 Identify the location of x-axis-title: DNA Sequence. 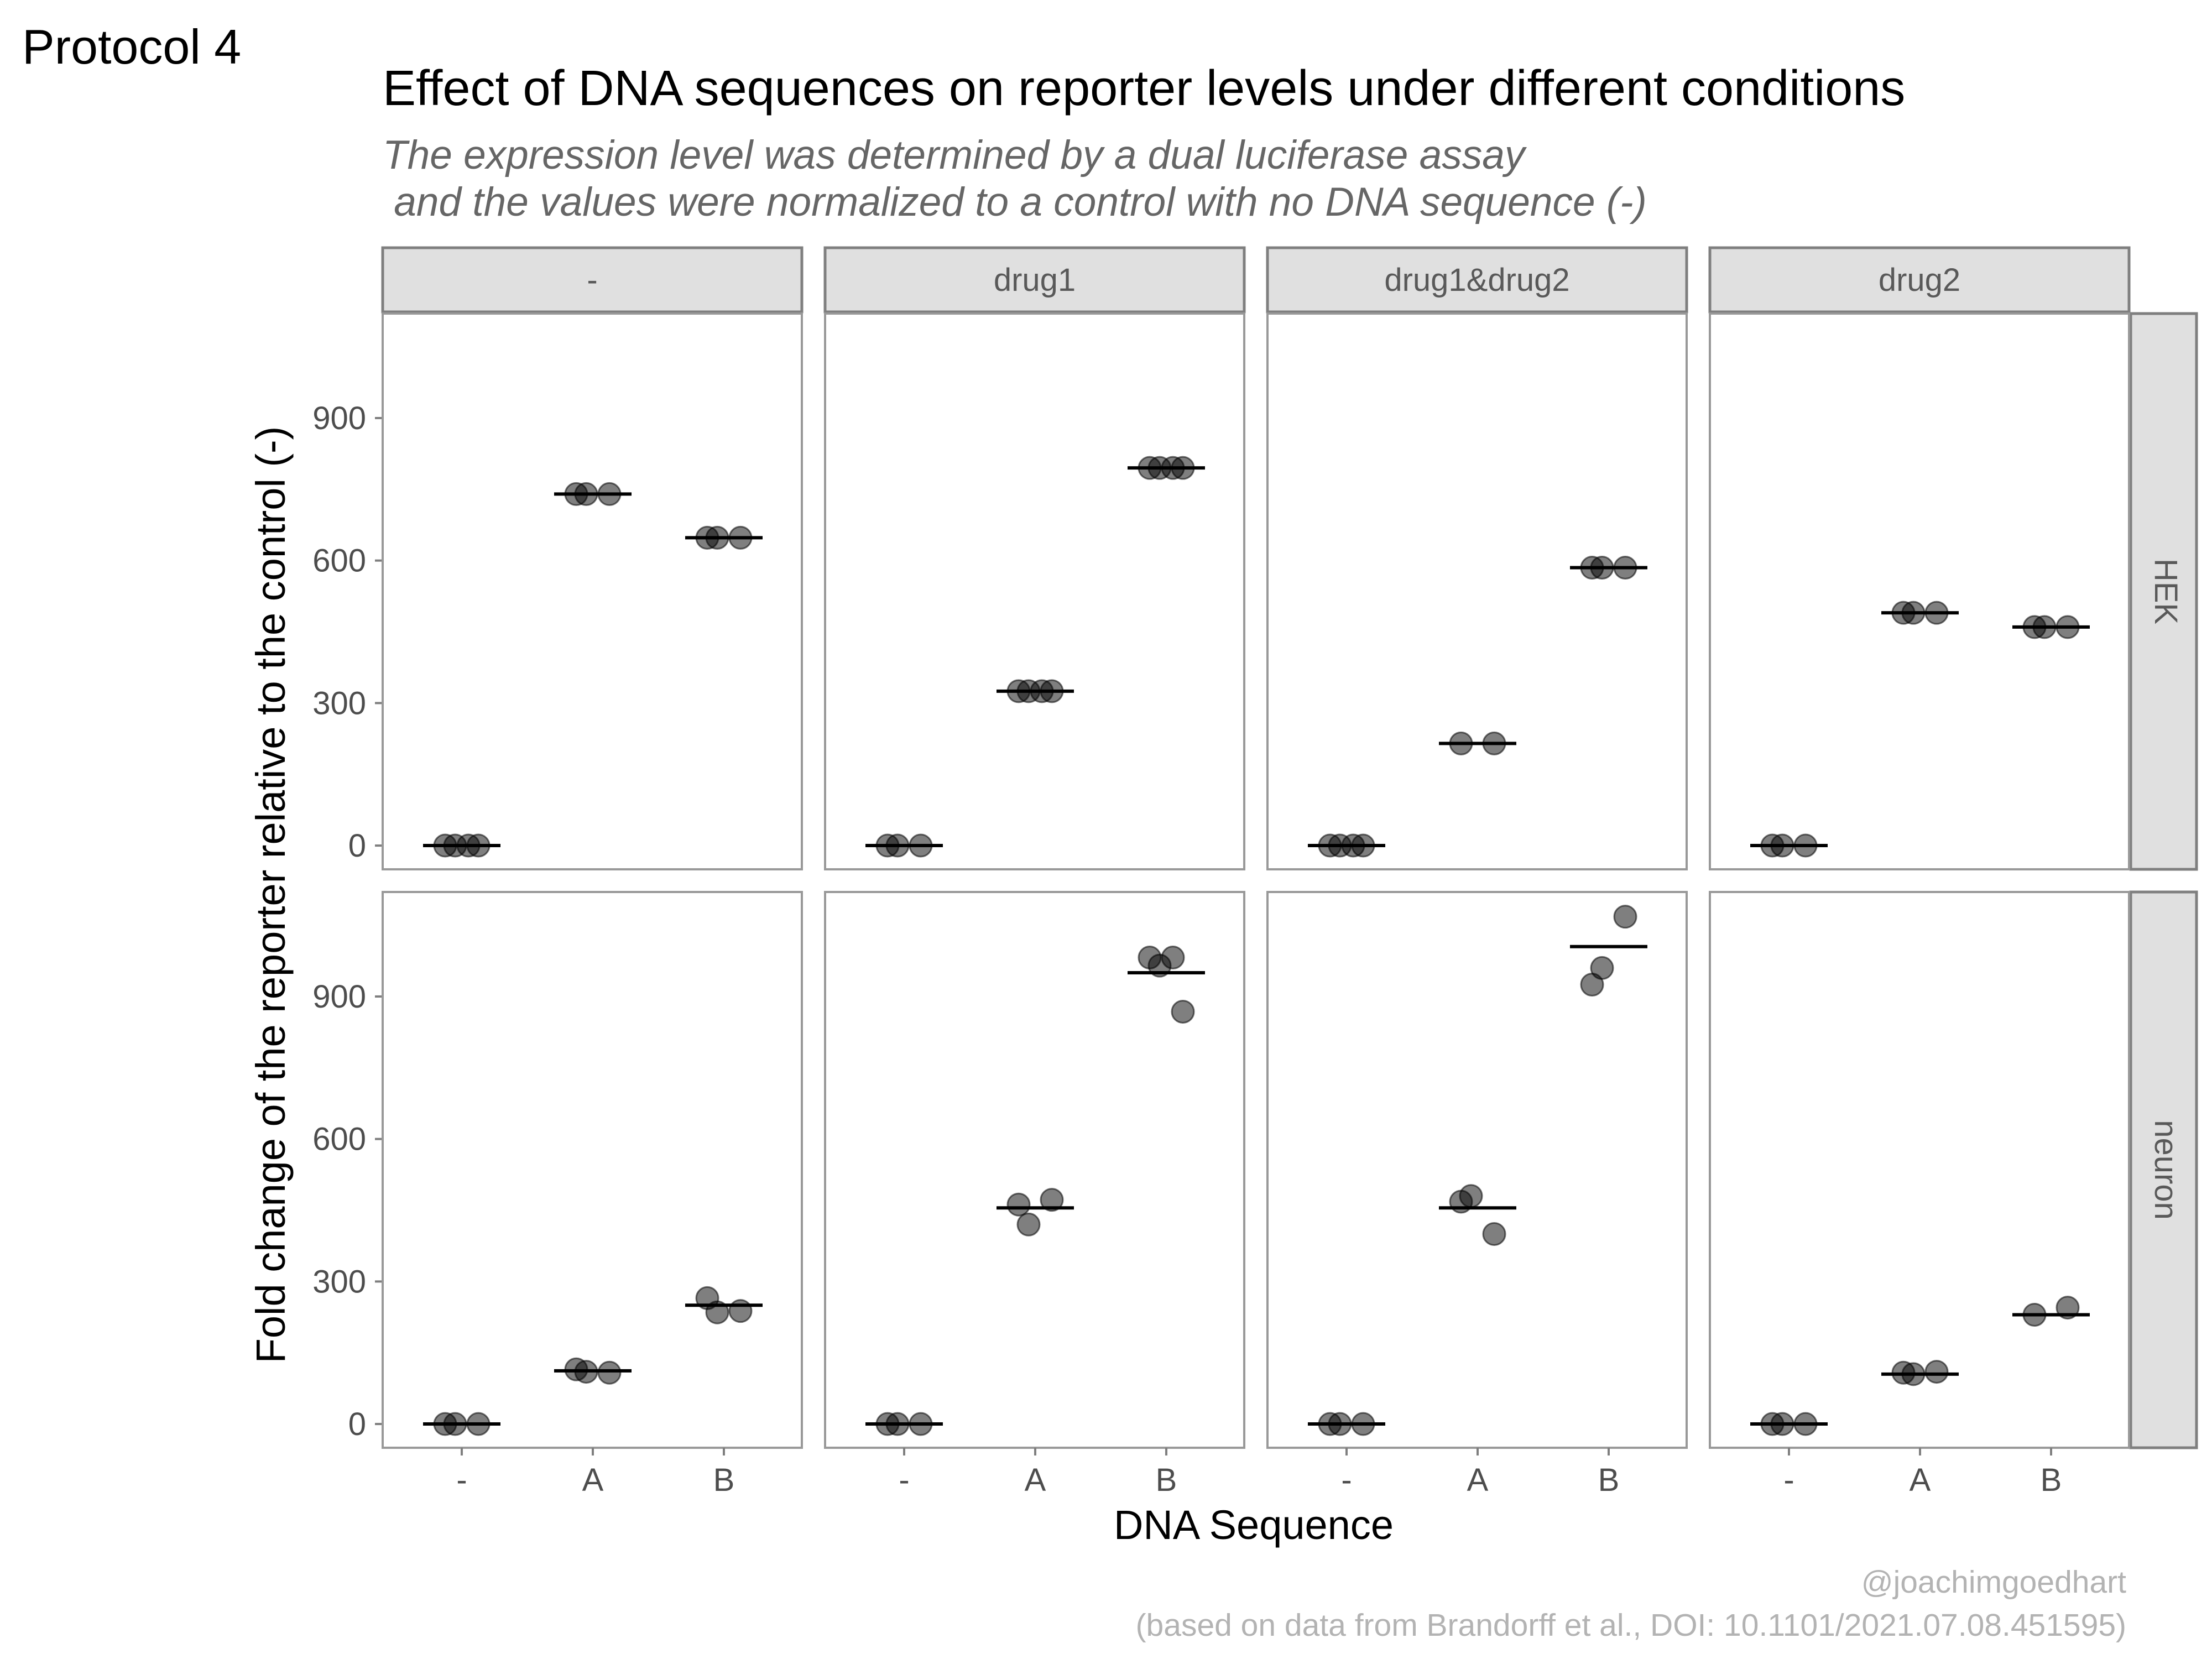
(1254, 1525).